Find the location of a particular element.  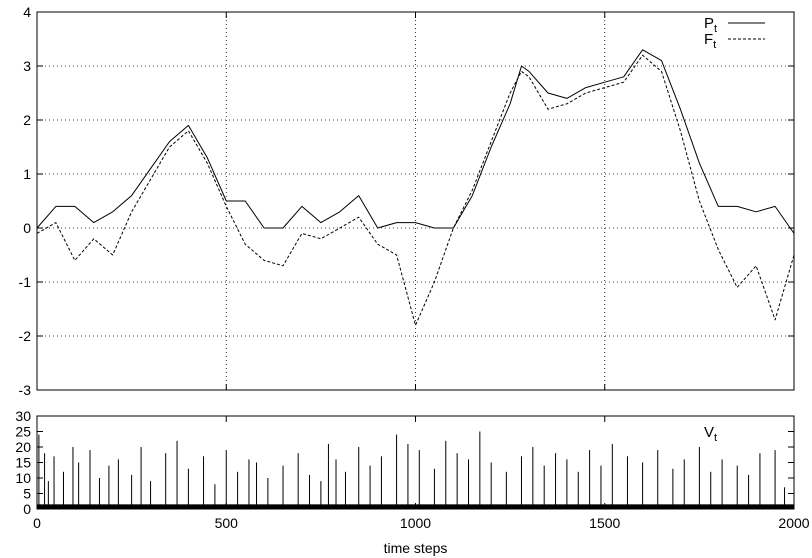

y-tick-label: 4 is located at coordinates (27, 12).